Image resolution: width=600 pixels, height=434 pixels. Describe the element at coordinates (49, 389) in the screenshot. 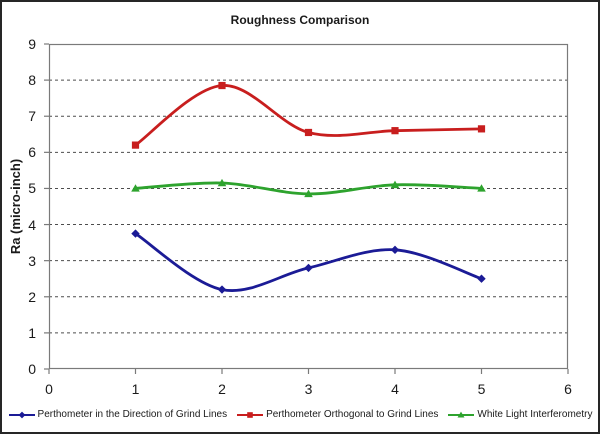

I see `x-tick-label: 0` at that location.